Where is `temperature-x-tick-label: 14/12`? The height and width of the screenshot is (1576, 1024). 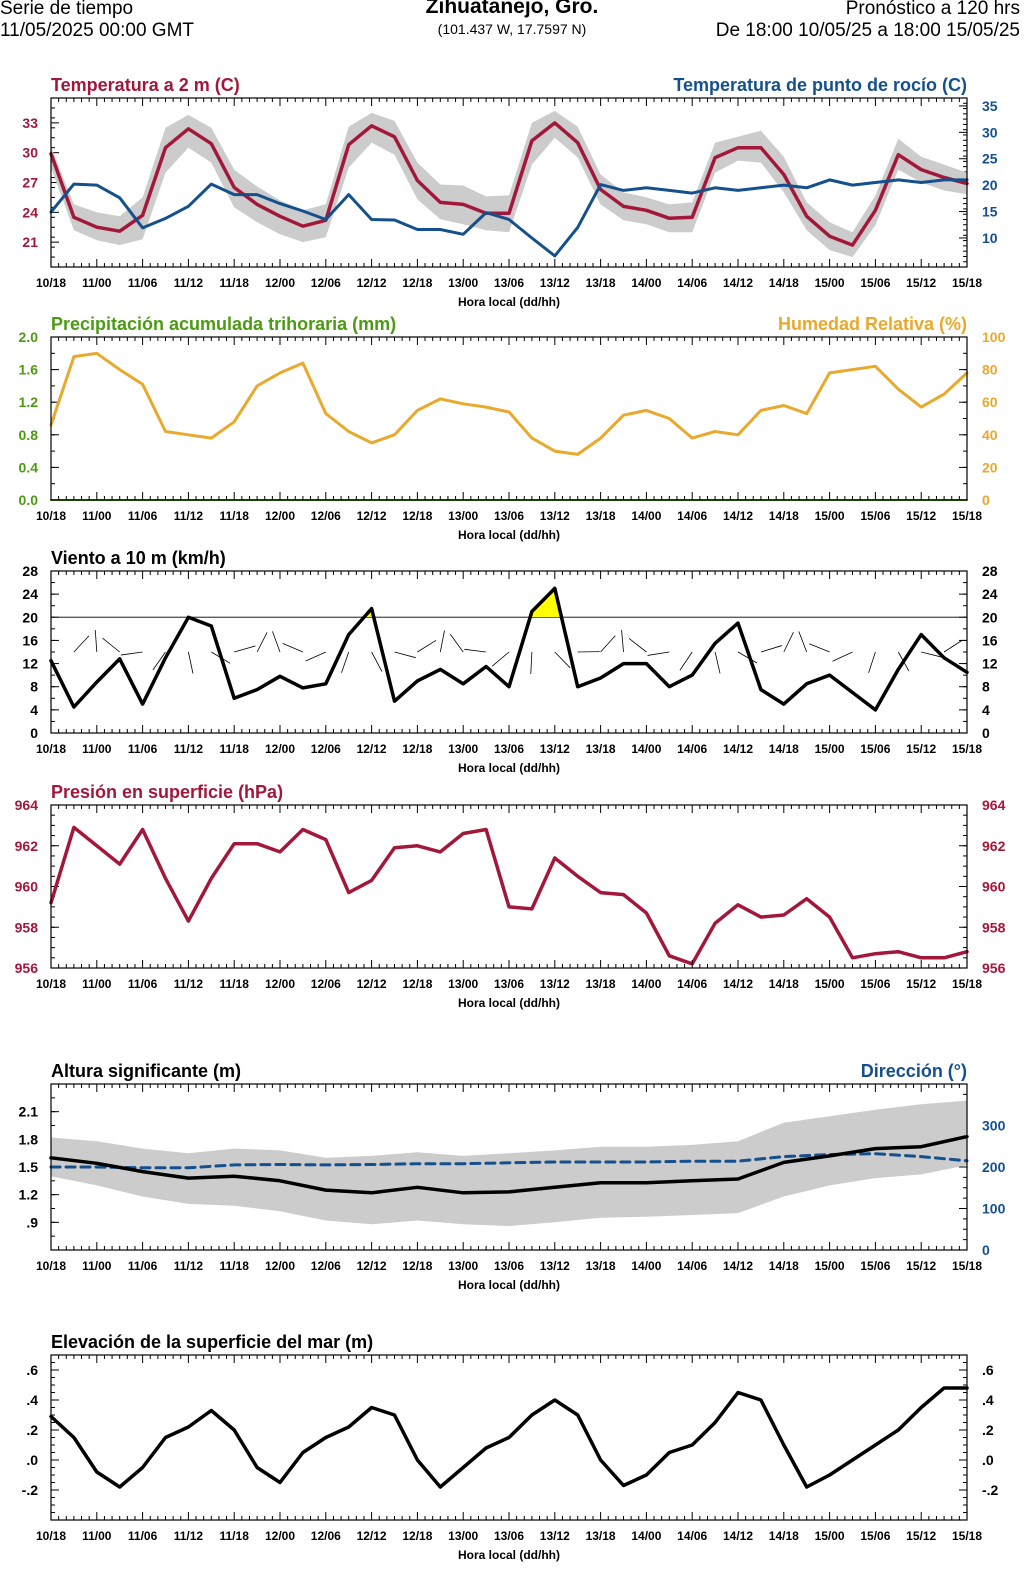 temperature-x-tick-label: 14/12 is located at coordinates (738, 283).